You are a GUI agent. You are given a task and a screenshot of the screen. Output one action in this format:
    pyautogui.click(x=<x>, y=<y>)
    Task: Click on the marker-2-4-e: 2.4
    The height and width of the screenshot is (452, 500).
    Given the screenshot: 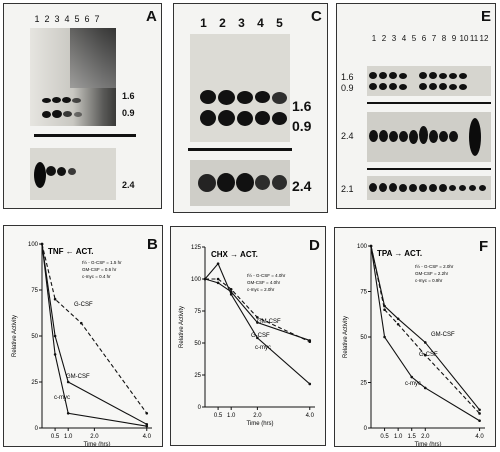 What is the action you would take?
    pyautogui.click(x=347, y=136)
    